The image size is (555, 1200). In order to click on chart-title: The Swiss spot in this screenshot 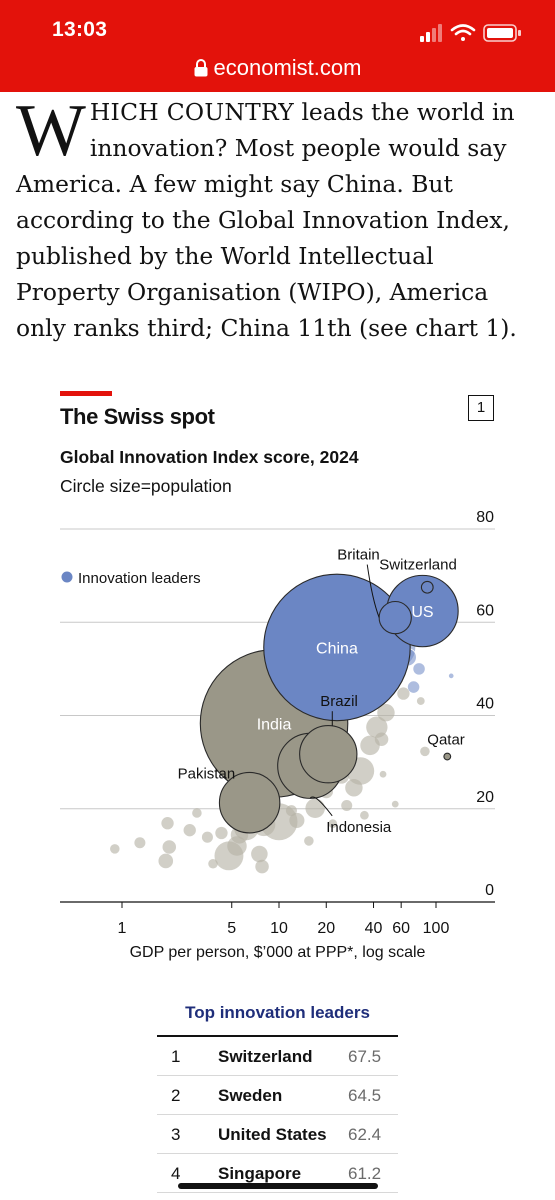, I will do `click(137, 416)`.